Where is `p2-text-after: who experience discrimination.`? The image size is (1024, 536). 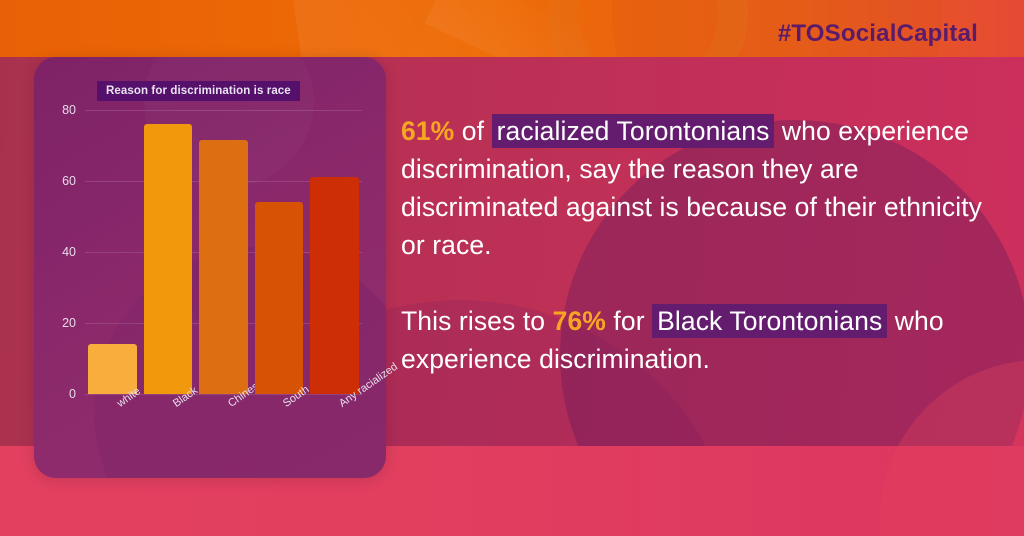
p2-text-after: who experience discrimination. is located at coordinates (672, 340).